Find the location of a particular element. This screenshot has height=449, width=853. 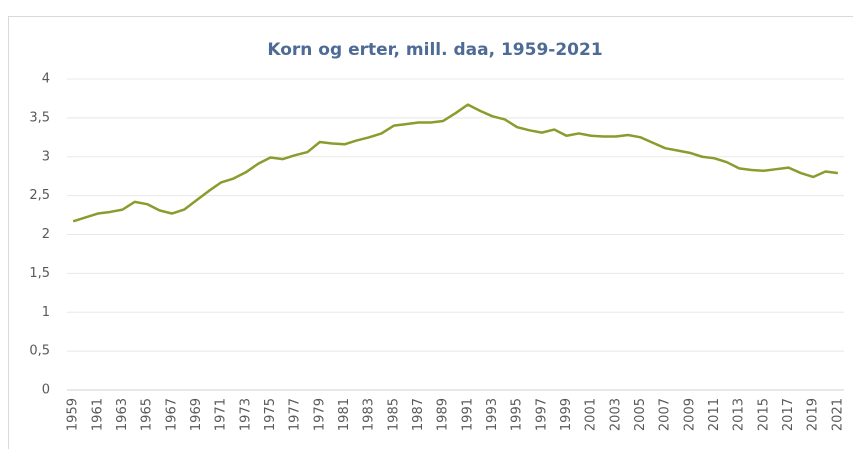

x-tick-label: 2011 is located at coordinates (714, 414).